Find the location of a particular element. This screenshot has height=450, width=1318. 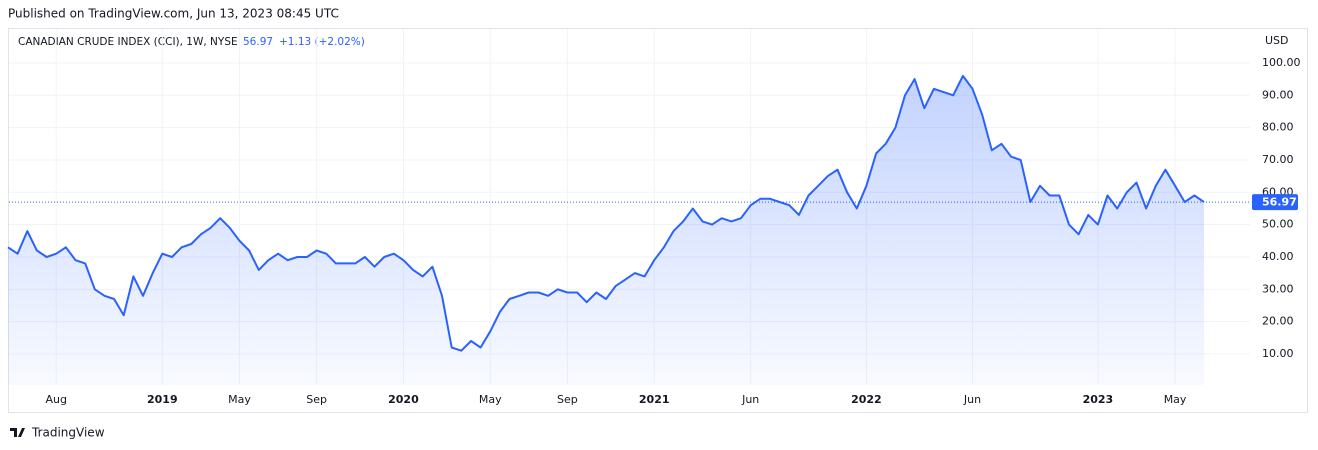

change-label: +1.13 (+2.02%) is located at coordinates (322, 42).